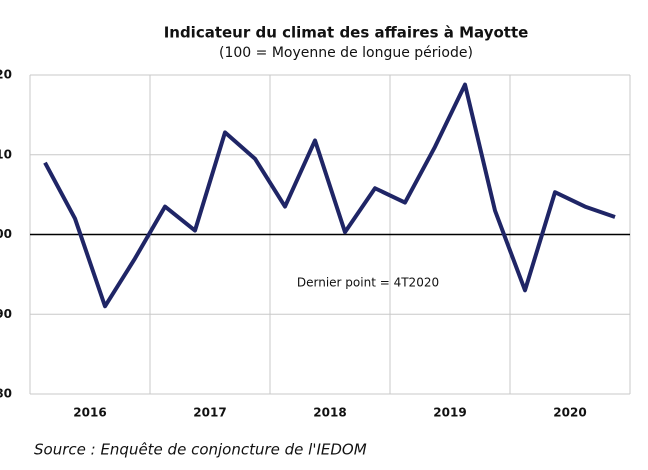  Describe the element at coordinates (368, 283) in the screenshot. I see `annotation: Dernier point = 4T2020` at that location.